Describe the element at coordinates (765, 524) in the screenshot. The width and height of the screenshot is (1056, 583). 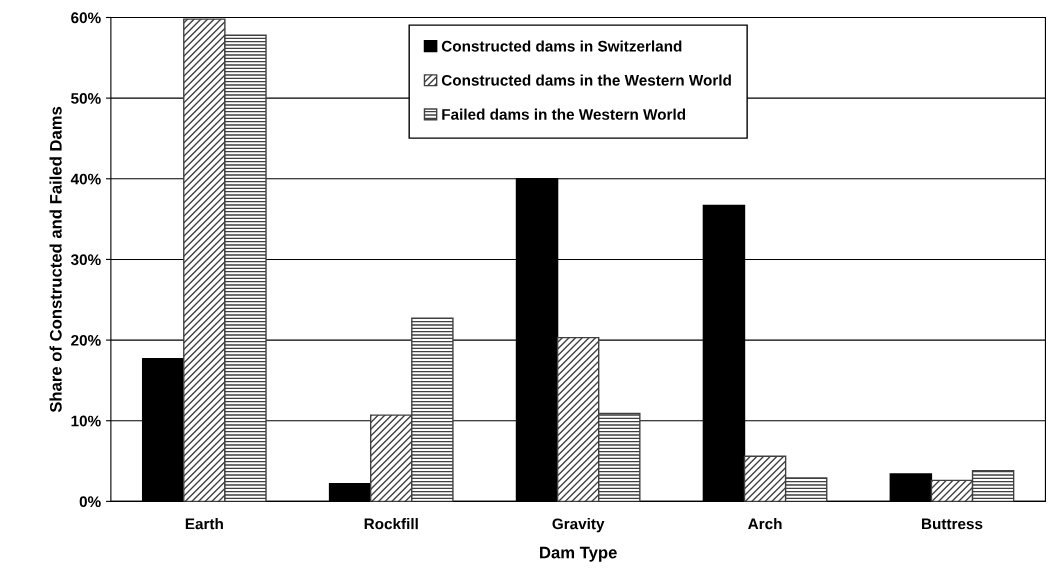
I see `x-tick-label: Arch` at that location.